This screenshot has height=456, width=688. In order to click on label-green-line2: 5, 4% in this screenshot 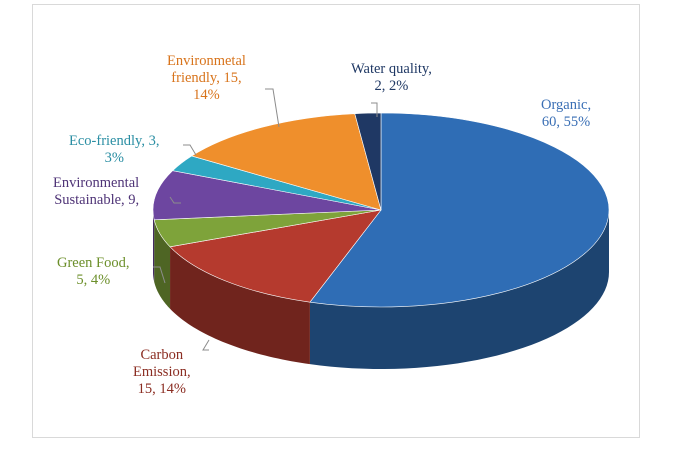, I will do `click(93, 280)`.